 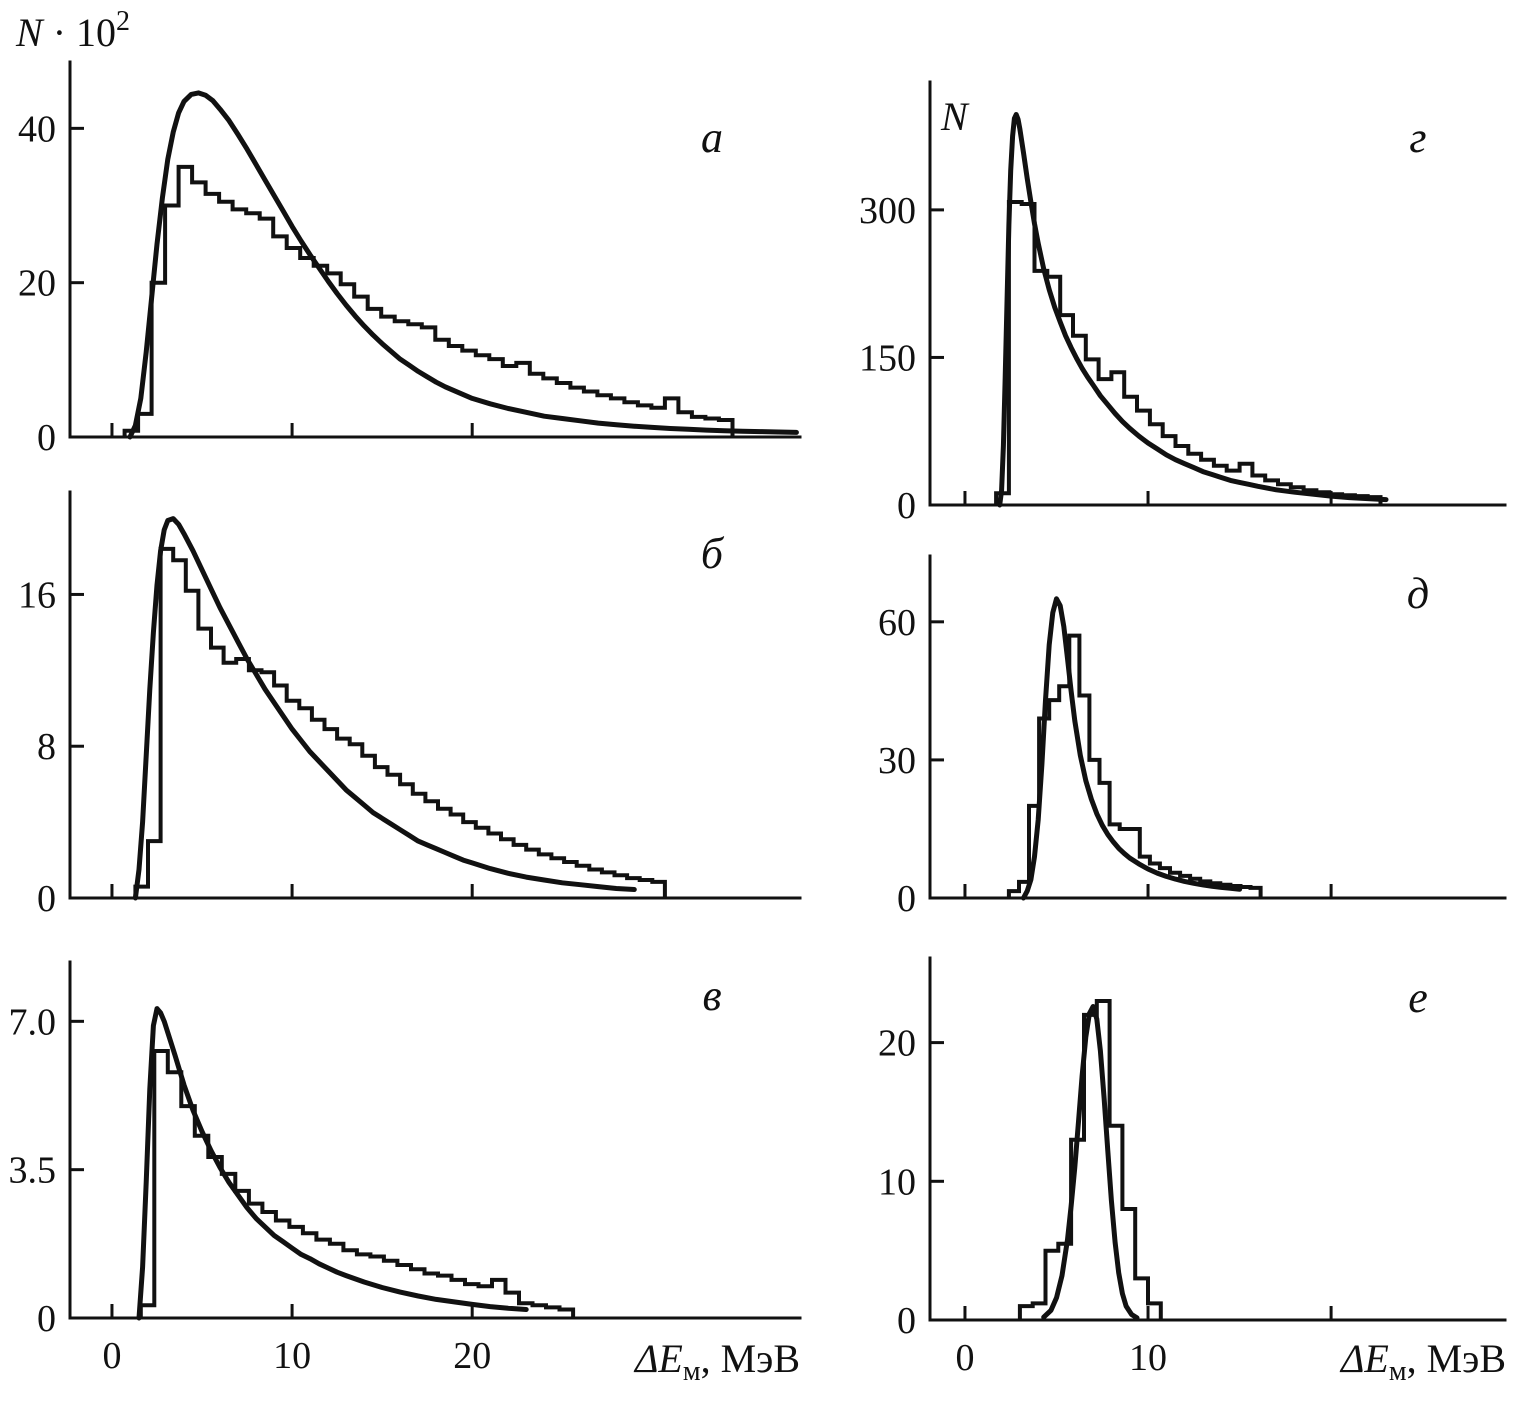 What do you see at coordinates (711, 995) in the screenshot?
I see `panel-letter: в` at bounding box center [711, 995].